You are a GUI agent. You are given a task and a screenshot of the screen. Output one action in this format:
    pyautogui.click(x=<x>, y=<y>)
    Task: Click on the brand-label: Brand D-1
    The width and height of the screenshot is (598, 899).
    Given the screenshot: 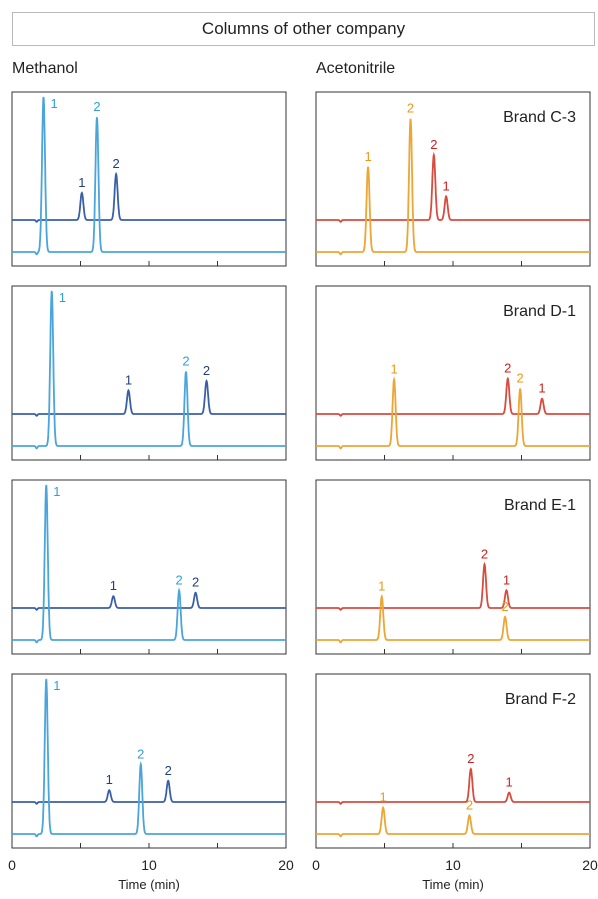 What is the action you would take?
    pyautogui.click(x=539, y=311)
    